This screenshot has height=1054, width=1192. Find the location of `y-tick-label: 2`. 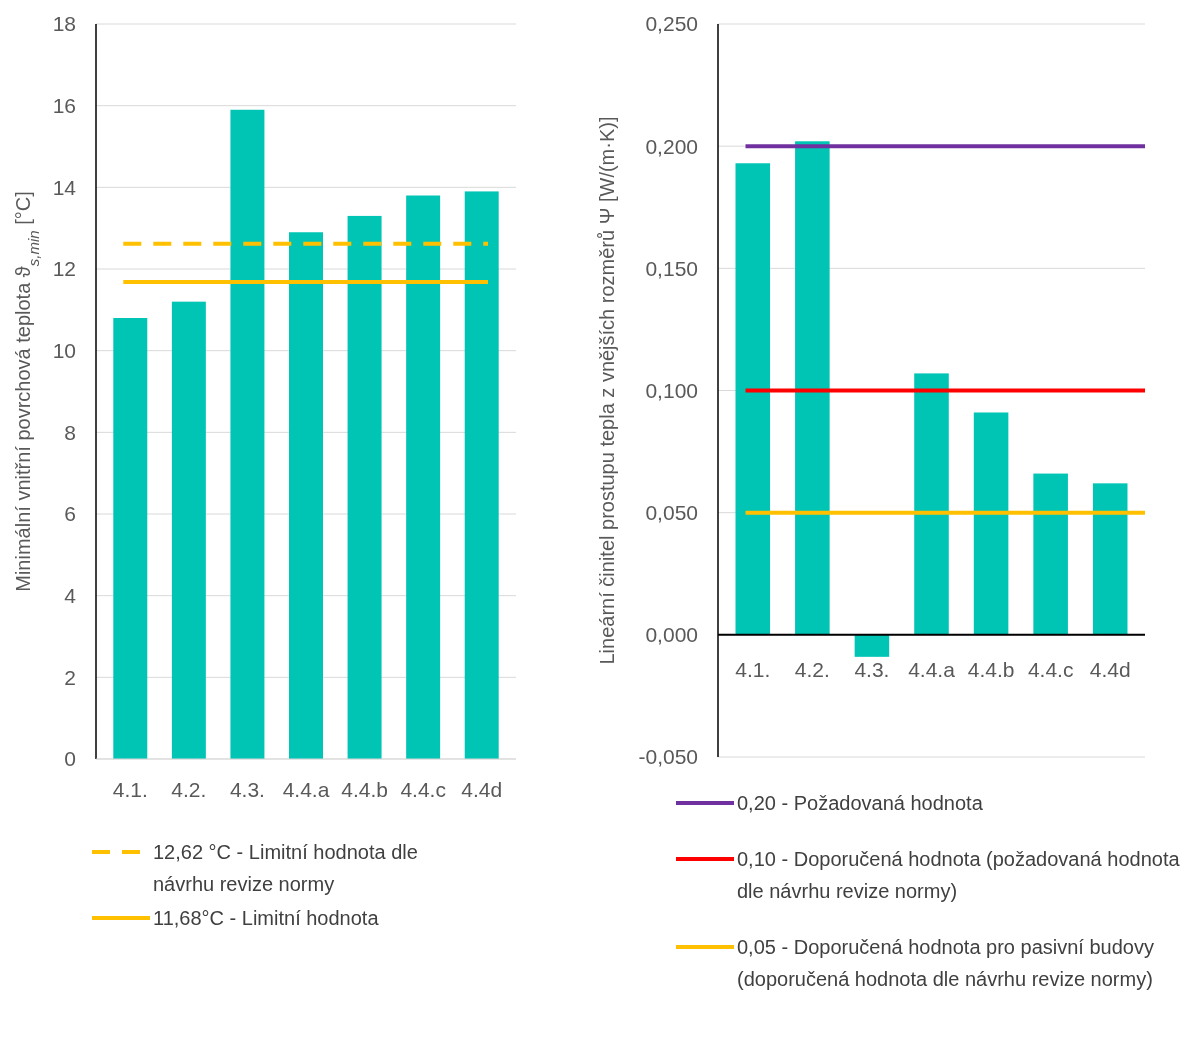

y-tick-label: 2 is located at coordinates (70, 677).